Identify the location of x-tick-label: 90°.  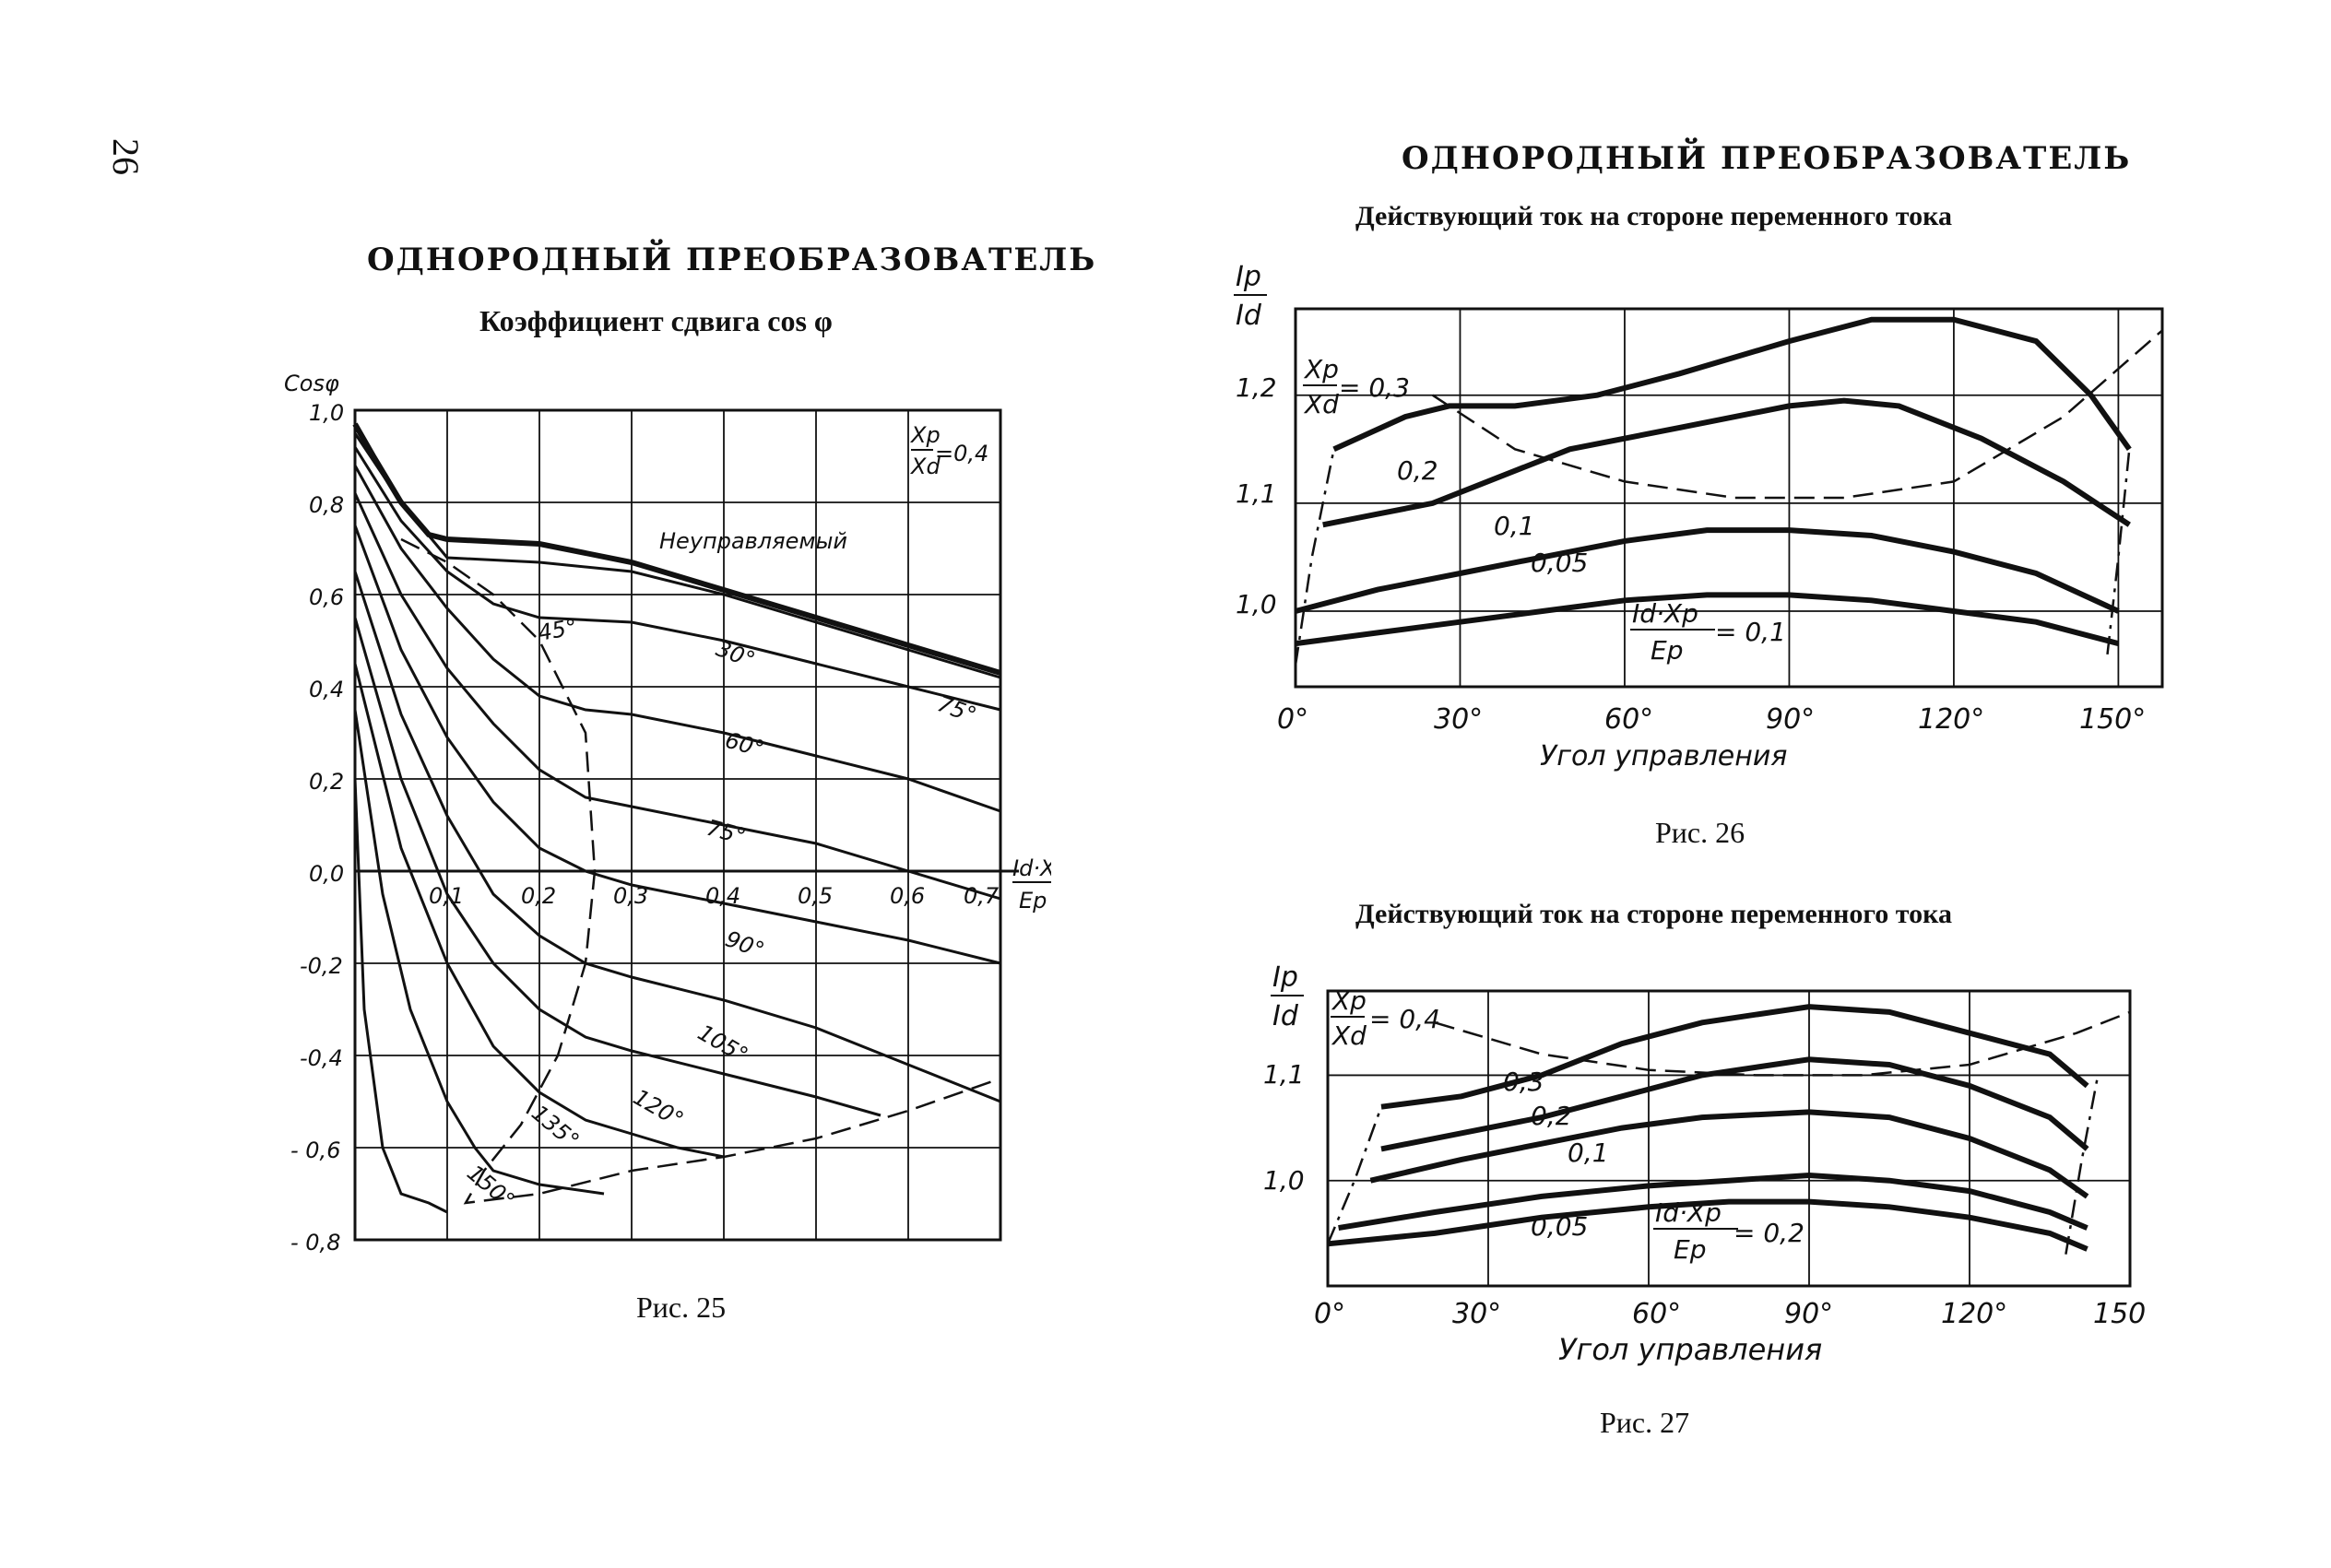
(1809, 1314).